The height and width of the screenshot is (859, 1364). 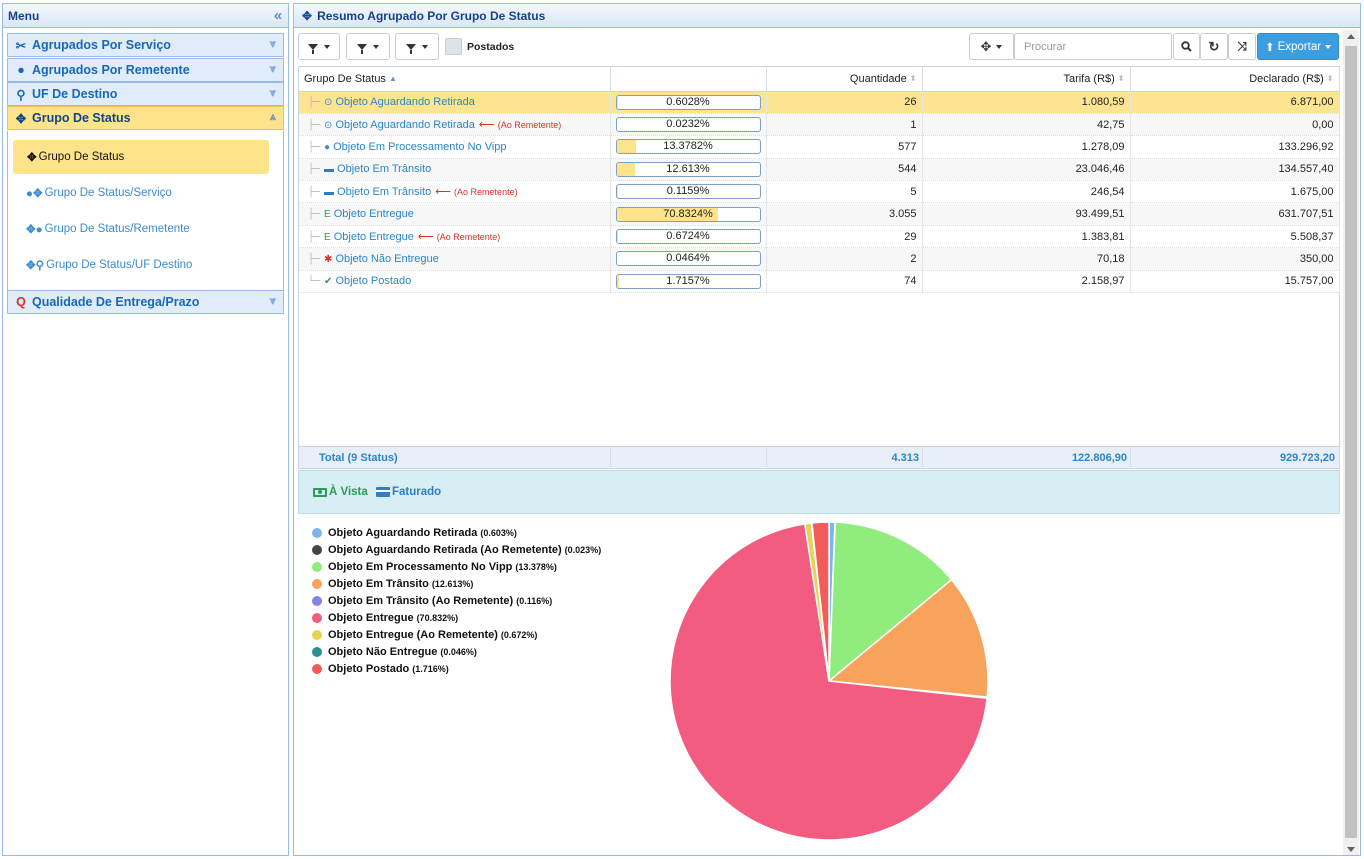 What do you see at coordinates (844, 147) in the screenshot?
I see `quantidade-cell: 577` at bounding box center [844, 147].